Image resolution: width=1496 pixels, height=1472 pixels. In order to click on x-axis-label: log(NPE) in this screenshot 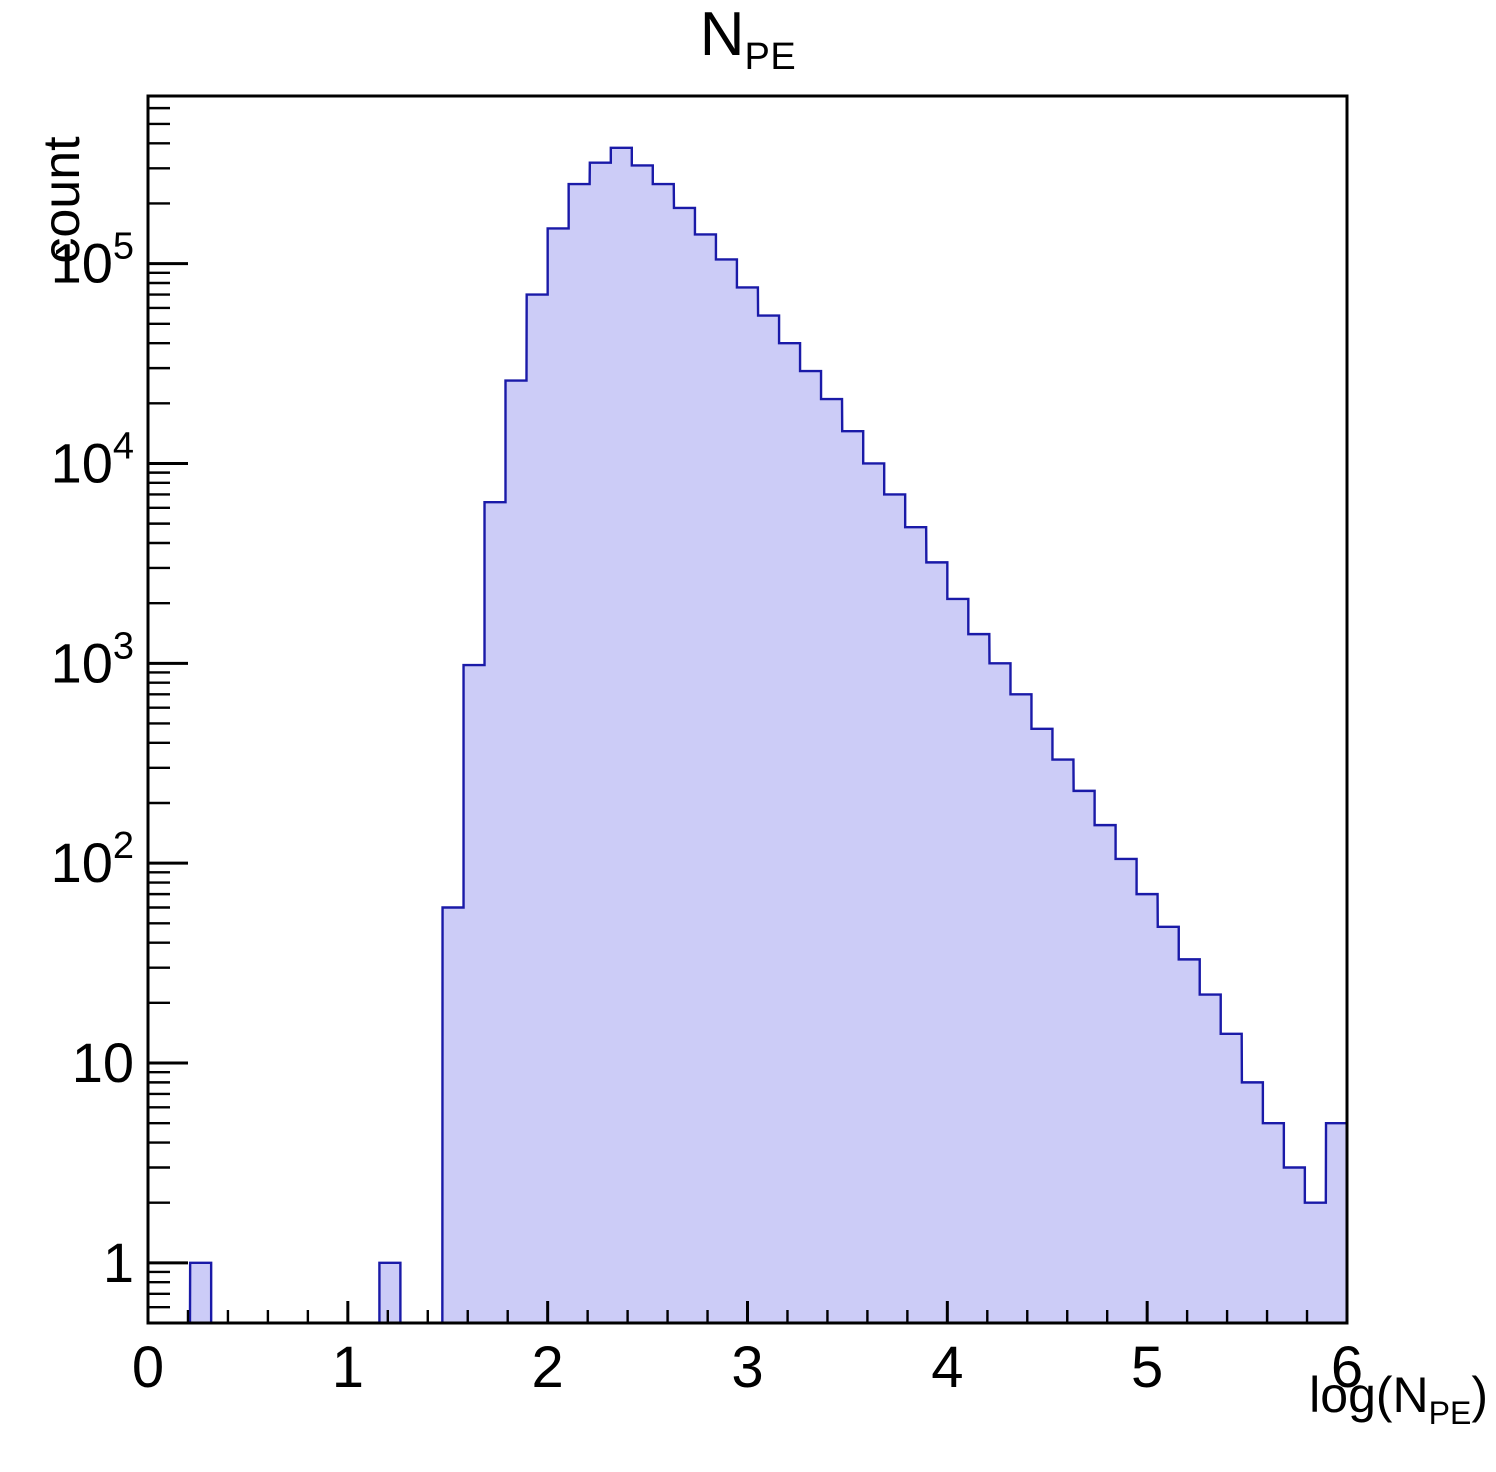, I will do `click(1398, 1398)`.